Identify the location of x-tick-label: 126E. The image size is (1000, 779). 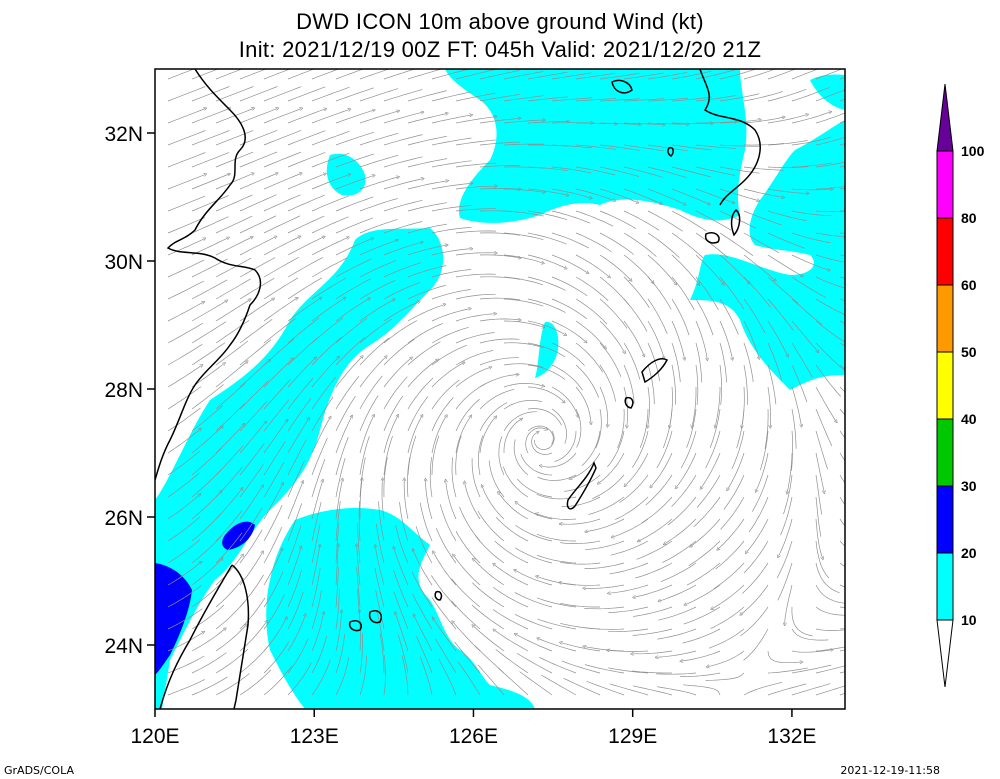
(473, 736).